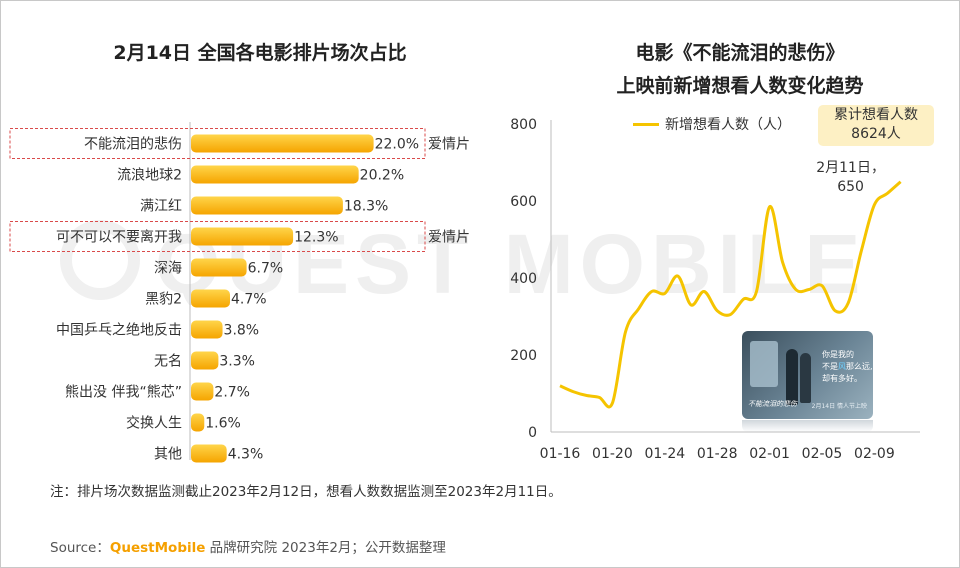  What do you see at coordinates (266, 269) in the screenshot?
I see `bar-value-label: 6.7%` at bounding box center [266, 269].